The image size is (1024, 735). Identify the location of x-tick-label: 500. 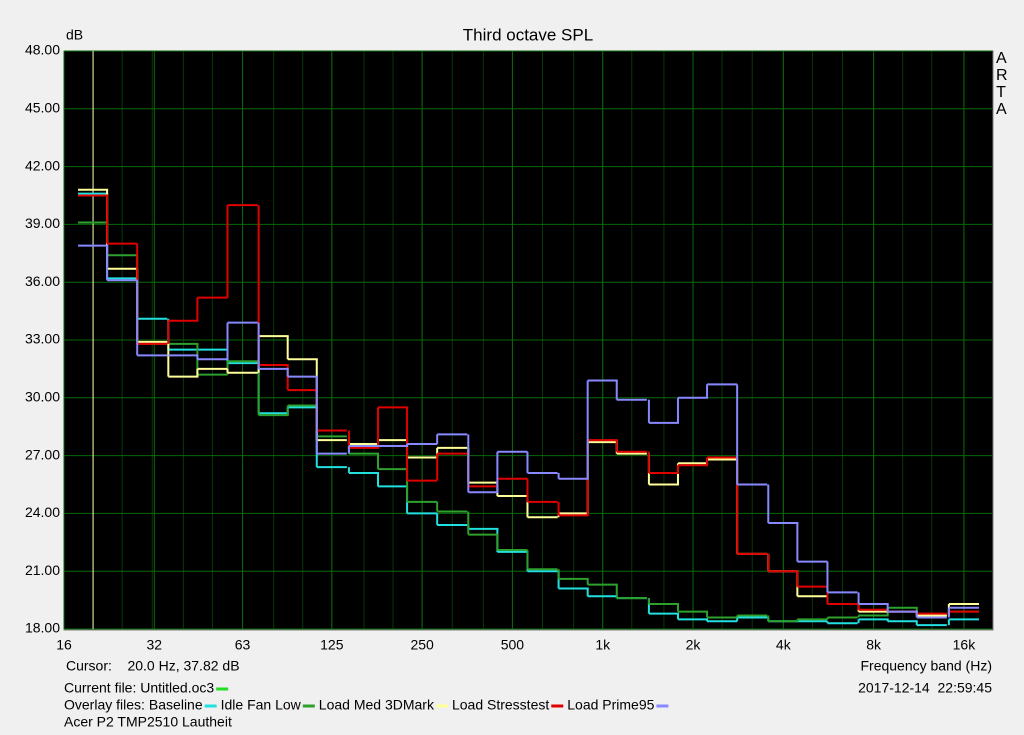
(513, 645).